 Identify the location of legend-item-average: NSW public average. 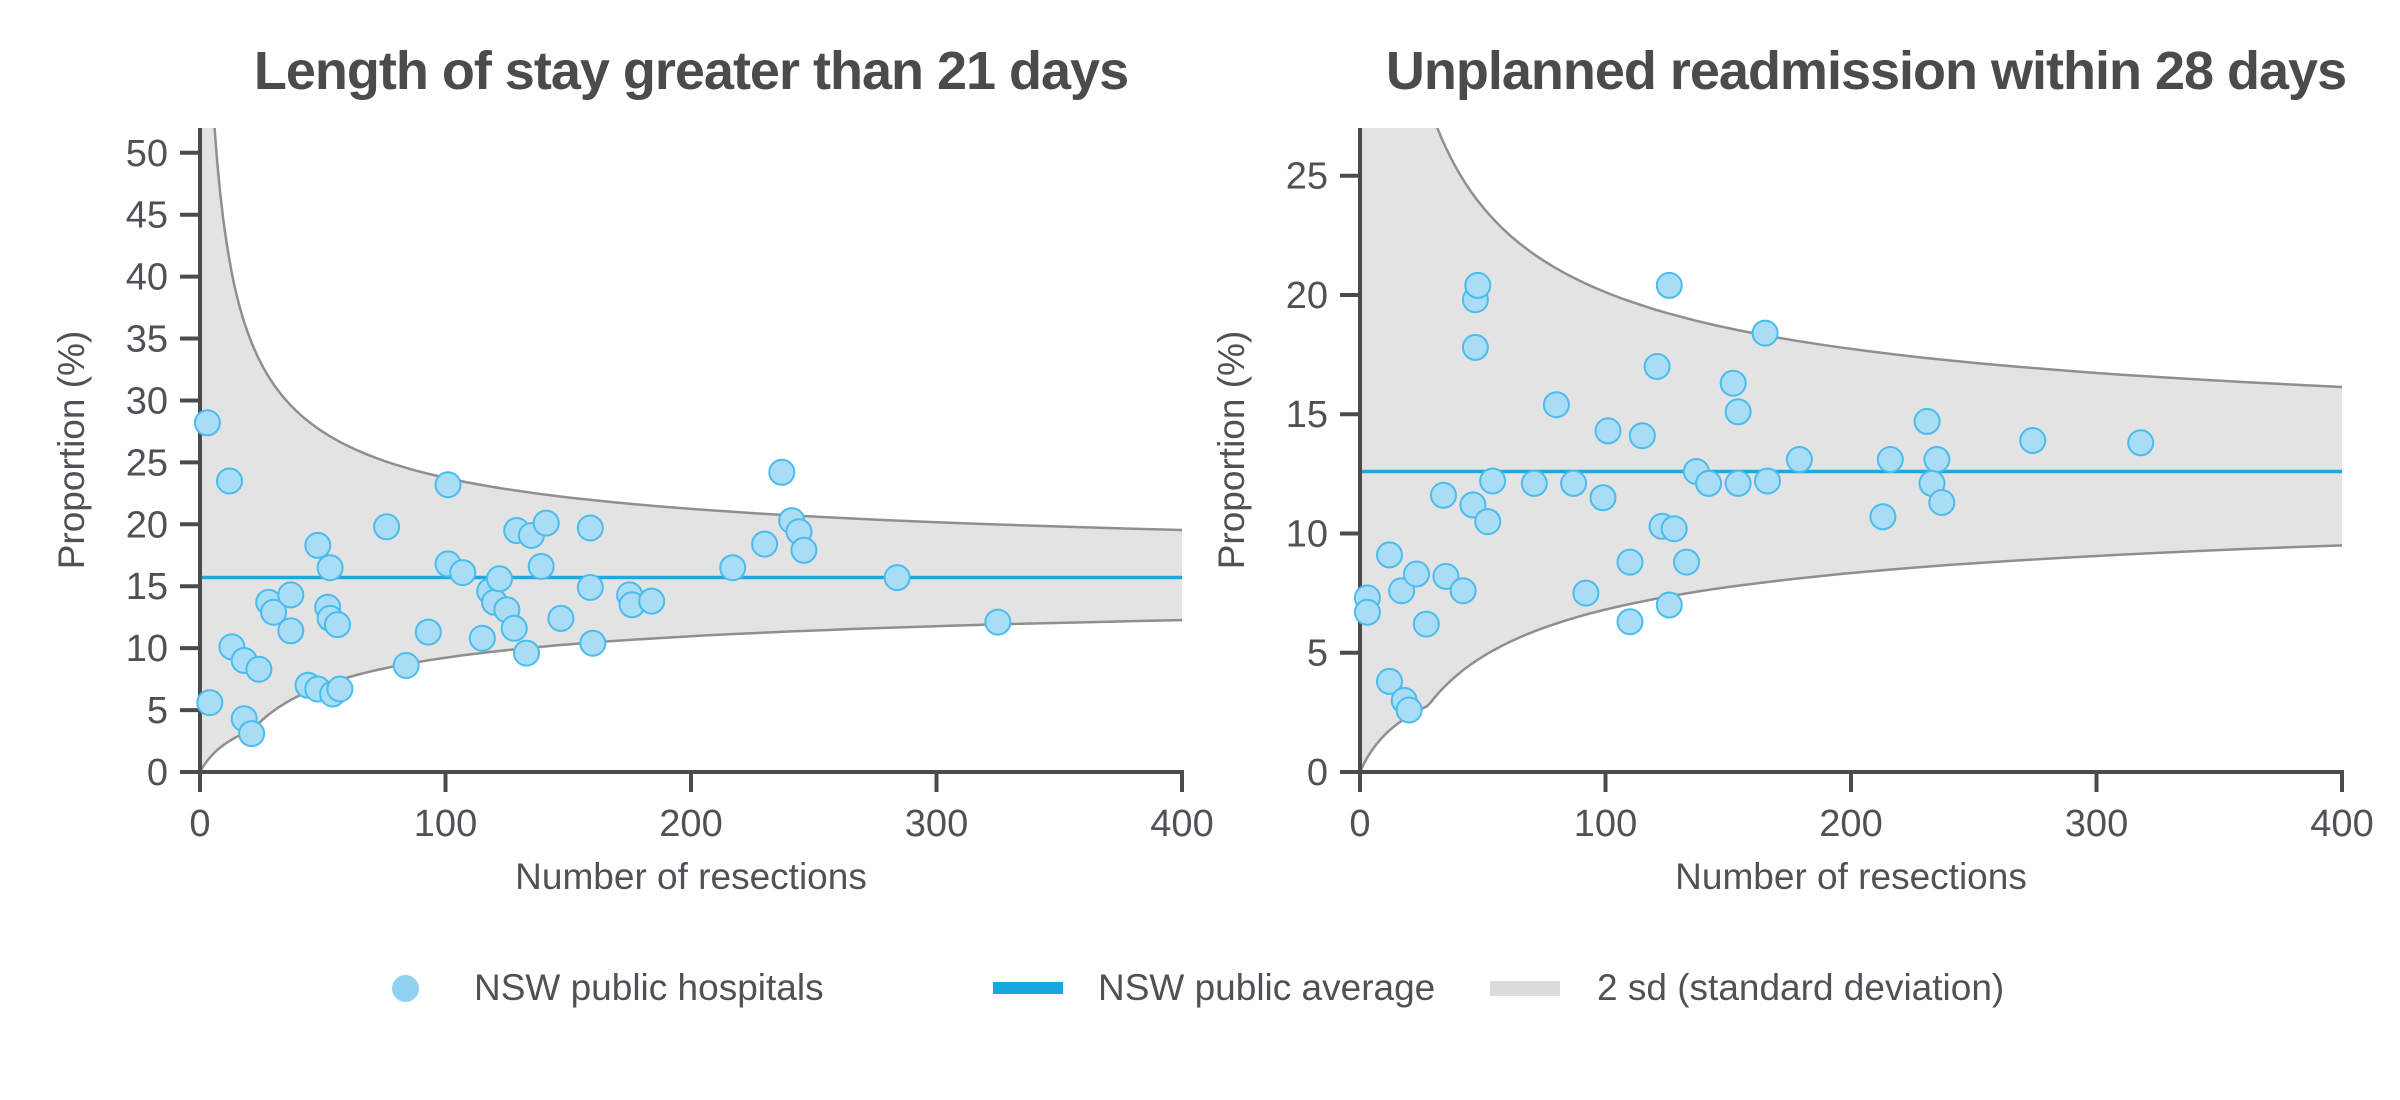
(1214, 988).